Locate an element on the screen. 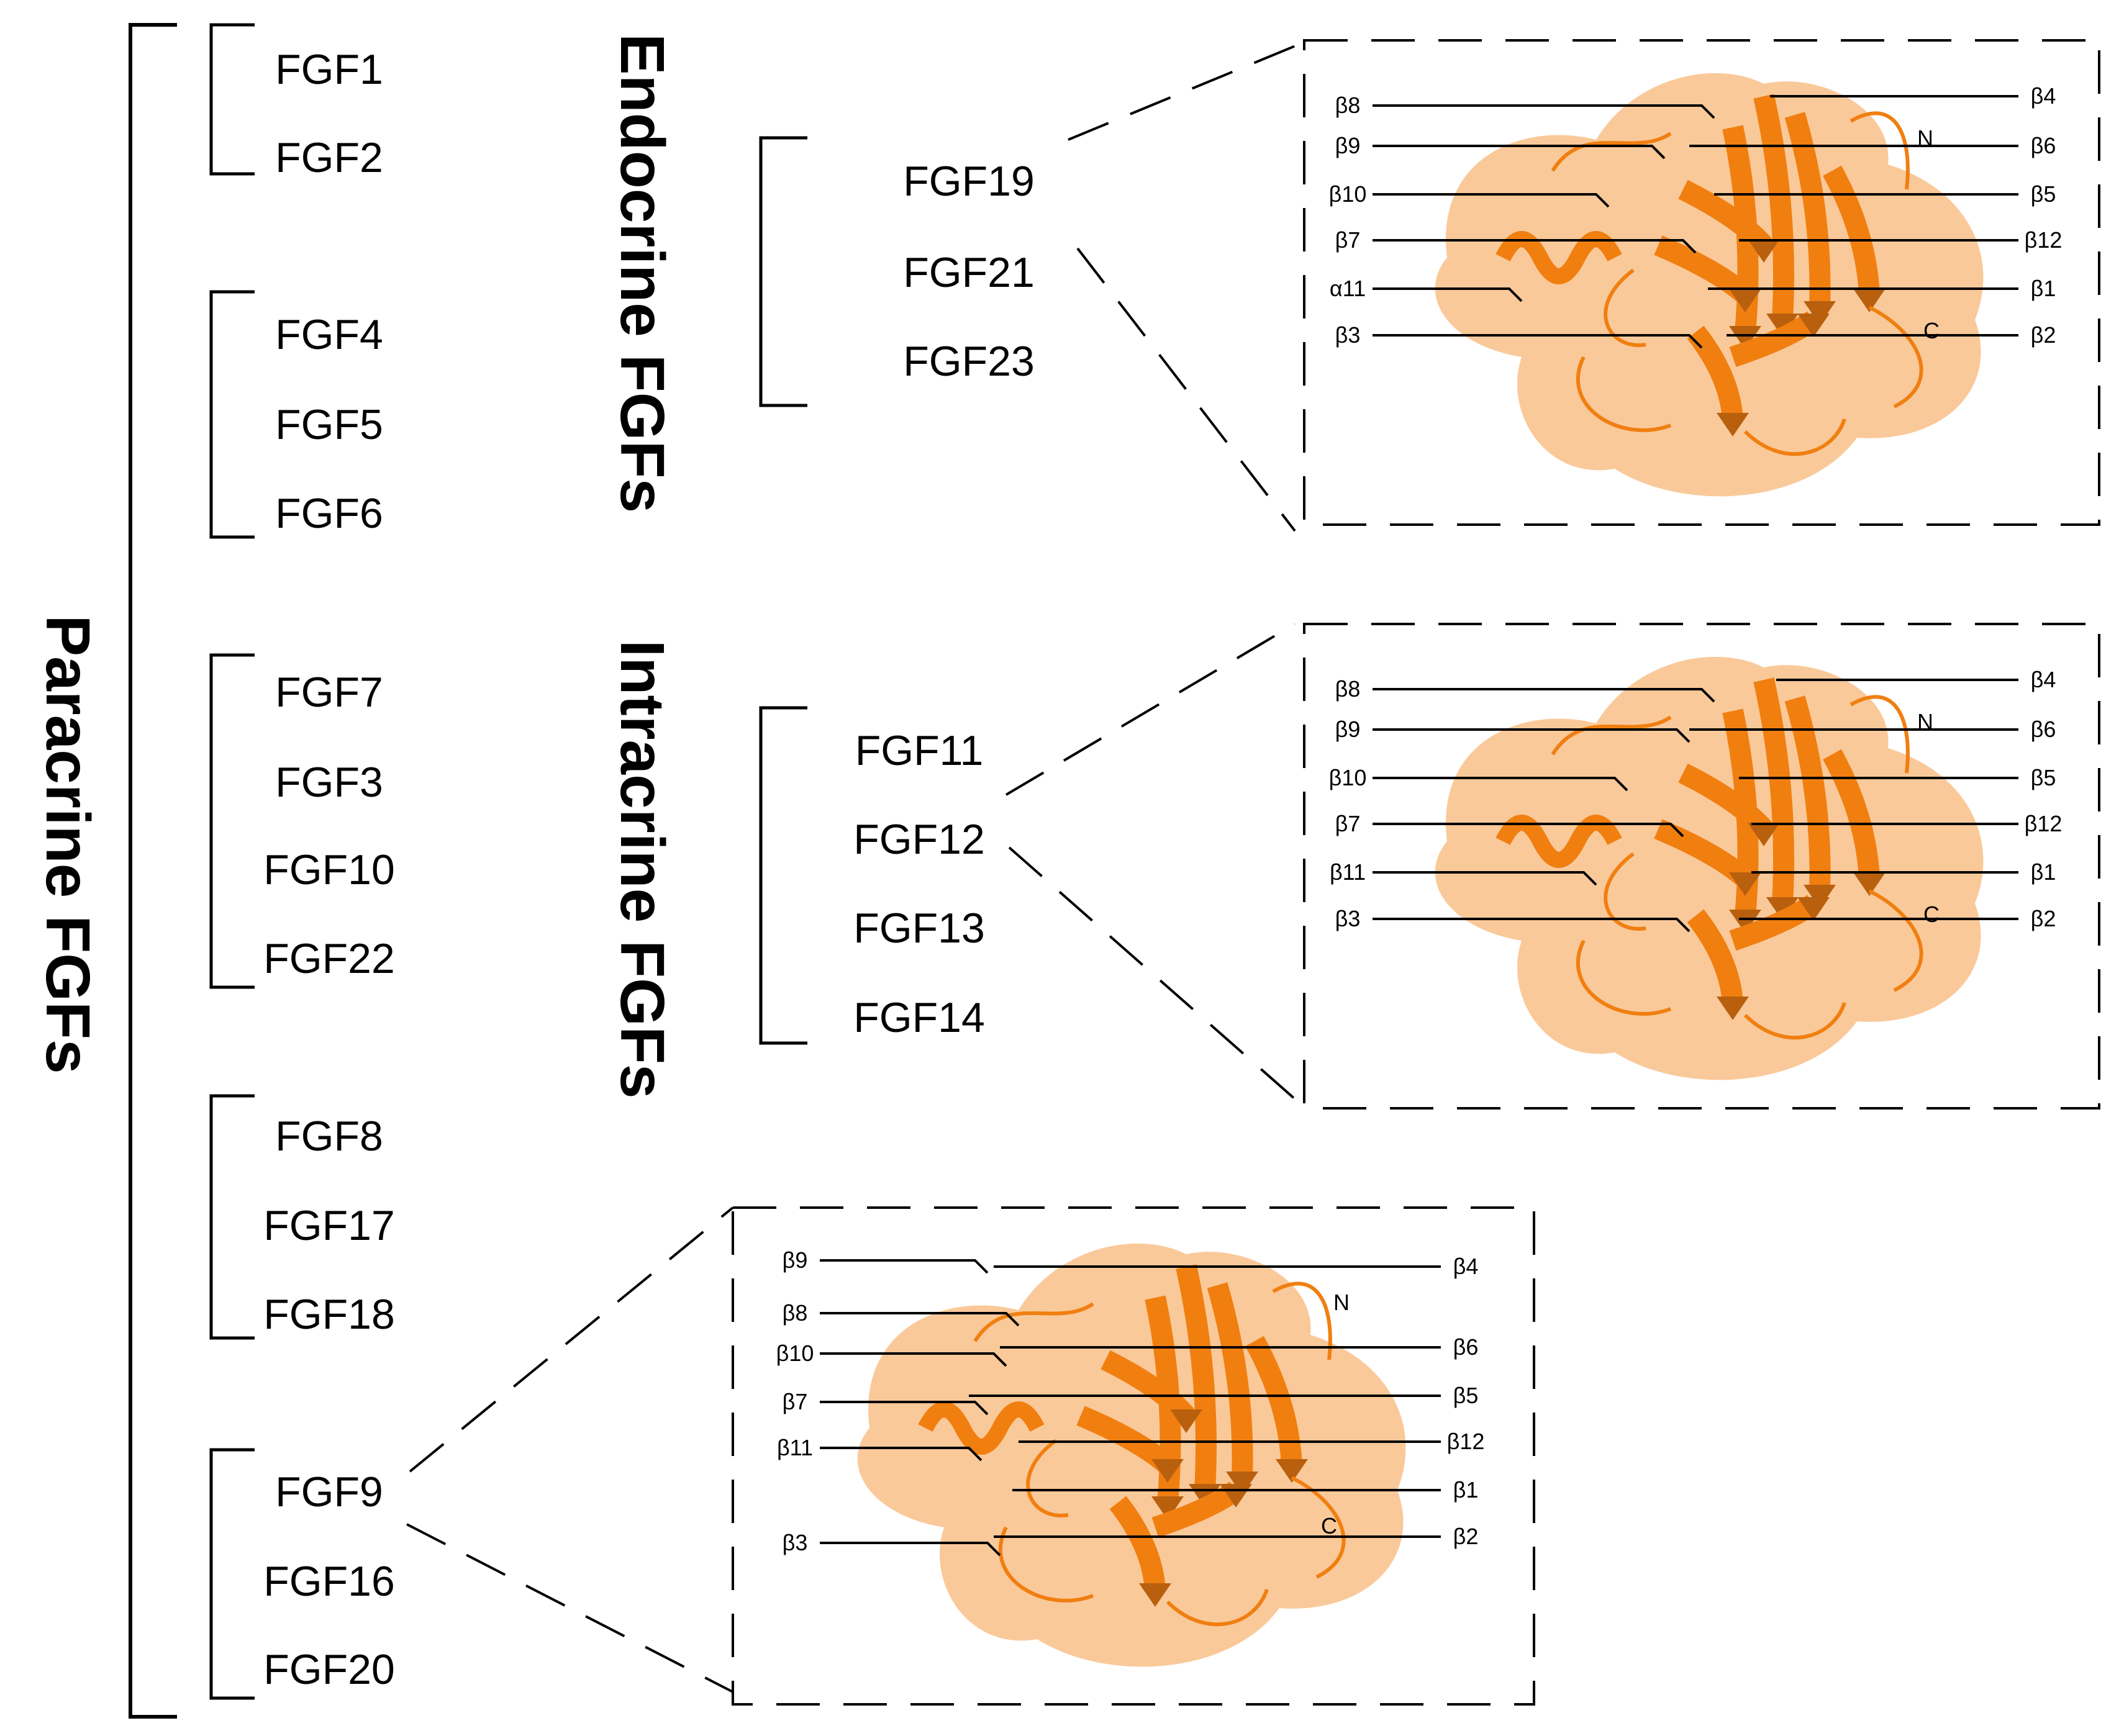  paracrine-member: FGF17 is located at coordinates (329, 1225).